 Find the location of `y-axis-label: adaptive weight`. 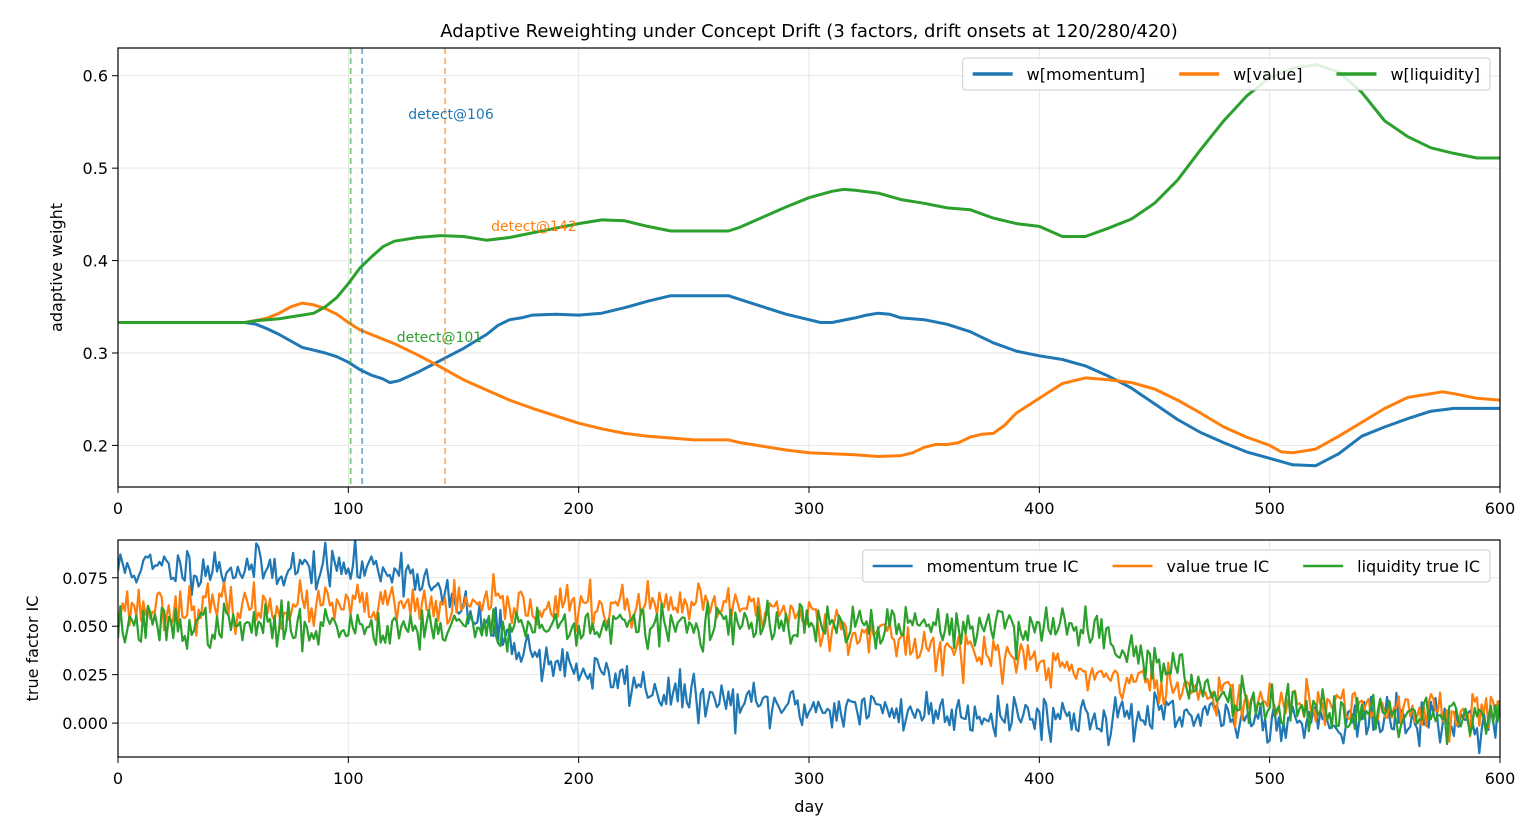

y-axis-label: adaptive weight is located at coordinates (56, 267).